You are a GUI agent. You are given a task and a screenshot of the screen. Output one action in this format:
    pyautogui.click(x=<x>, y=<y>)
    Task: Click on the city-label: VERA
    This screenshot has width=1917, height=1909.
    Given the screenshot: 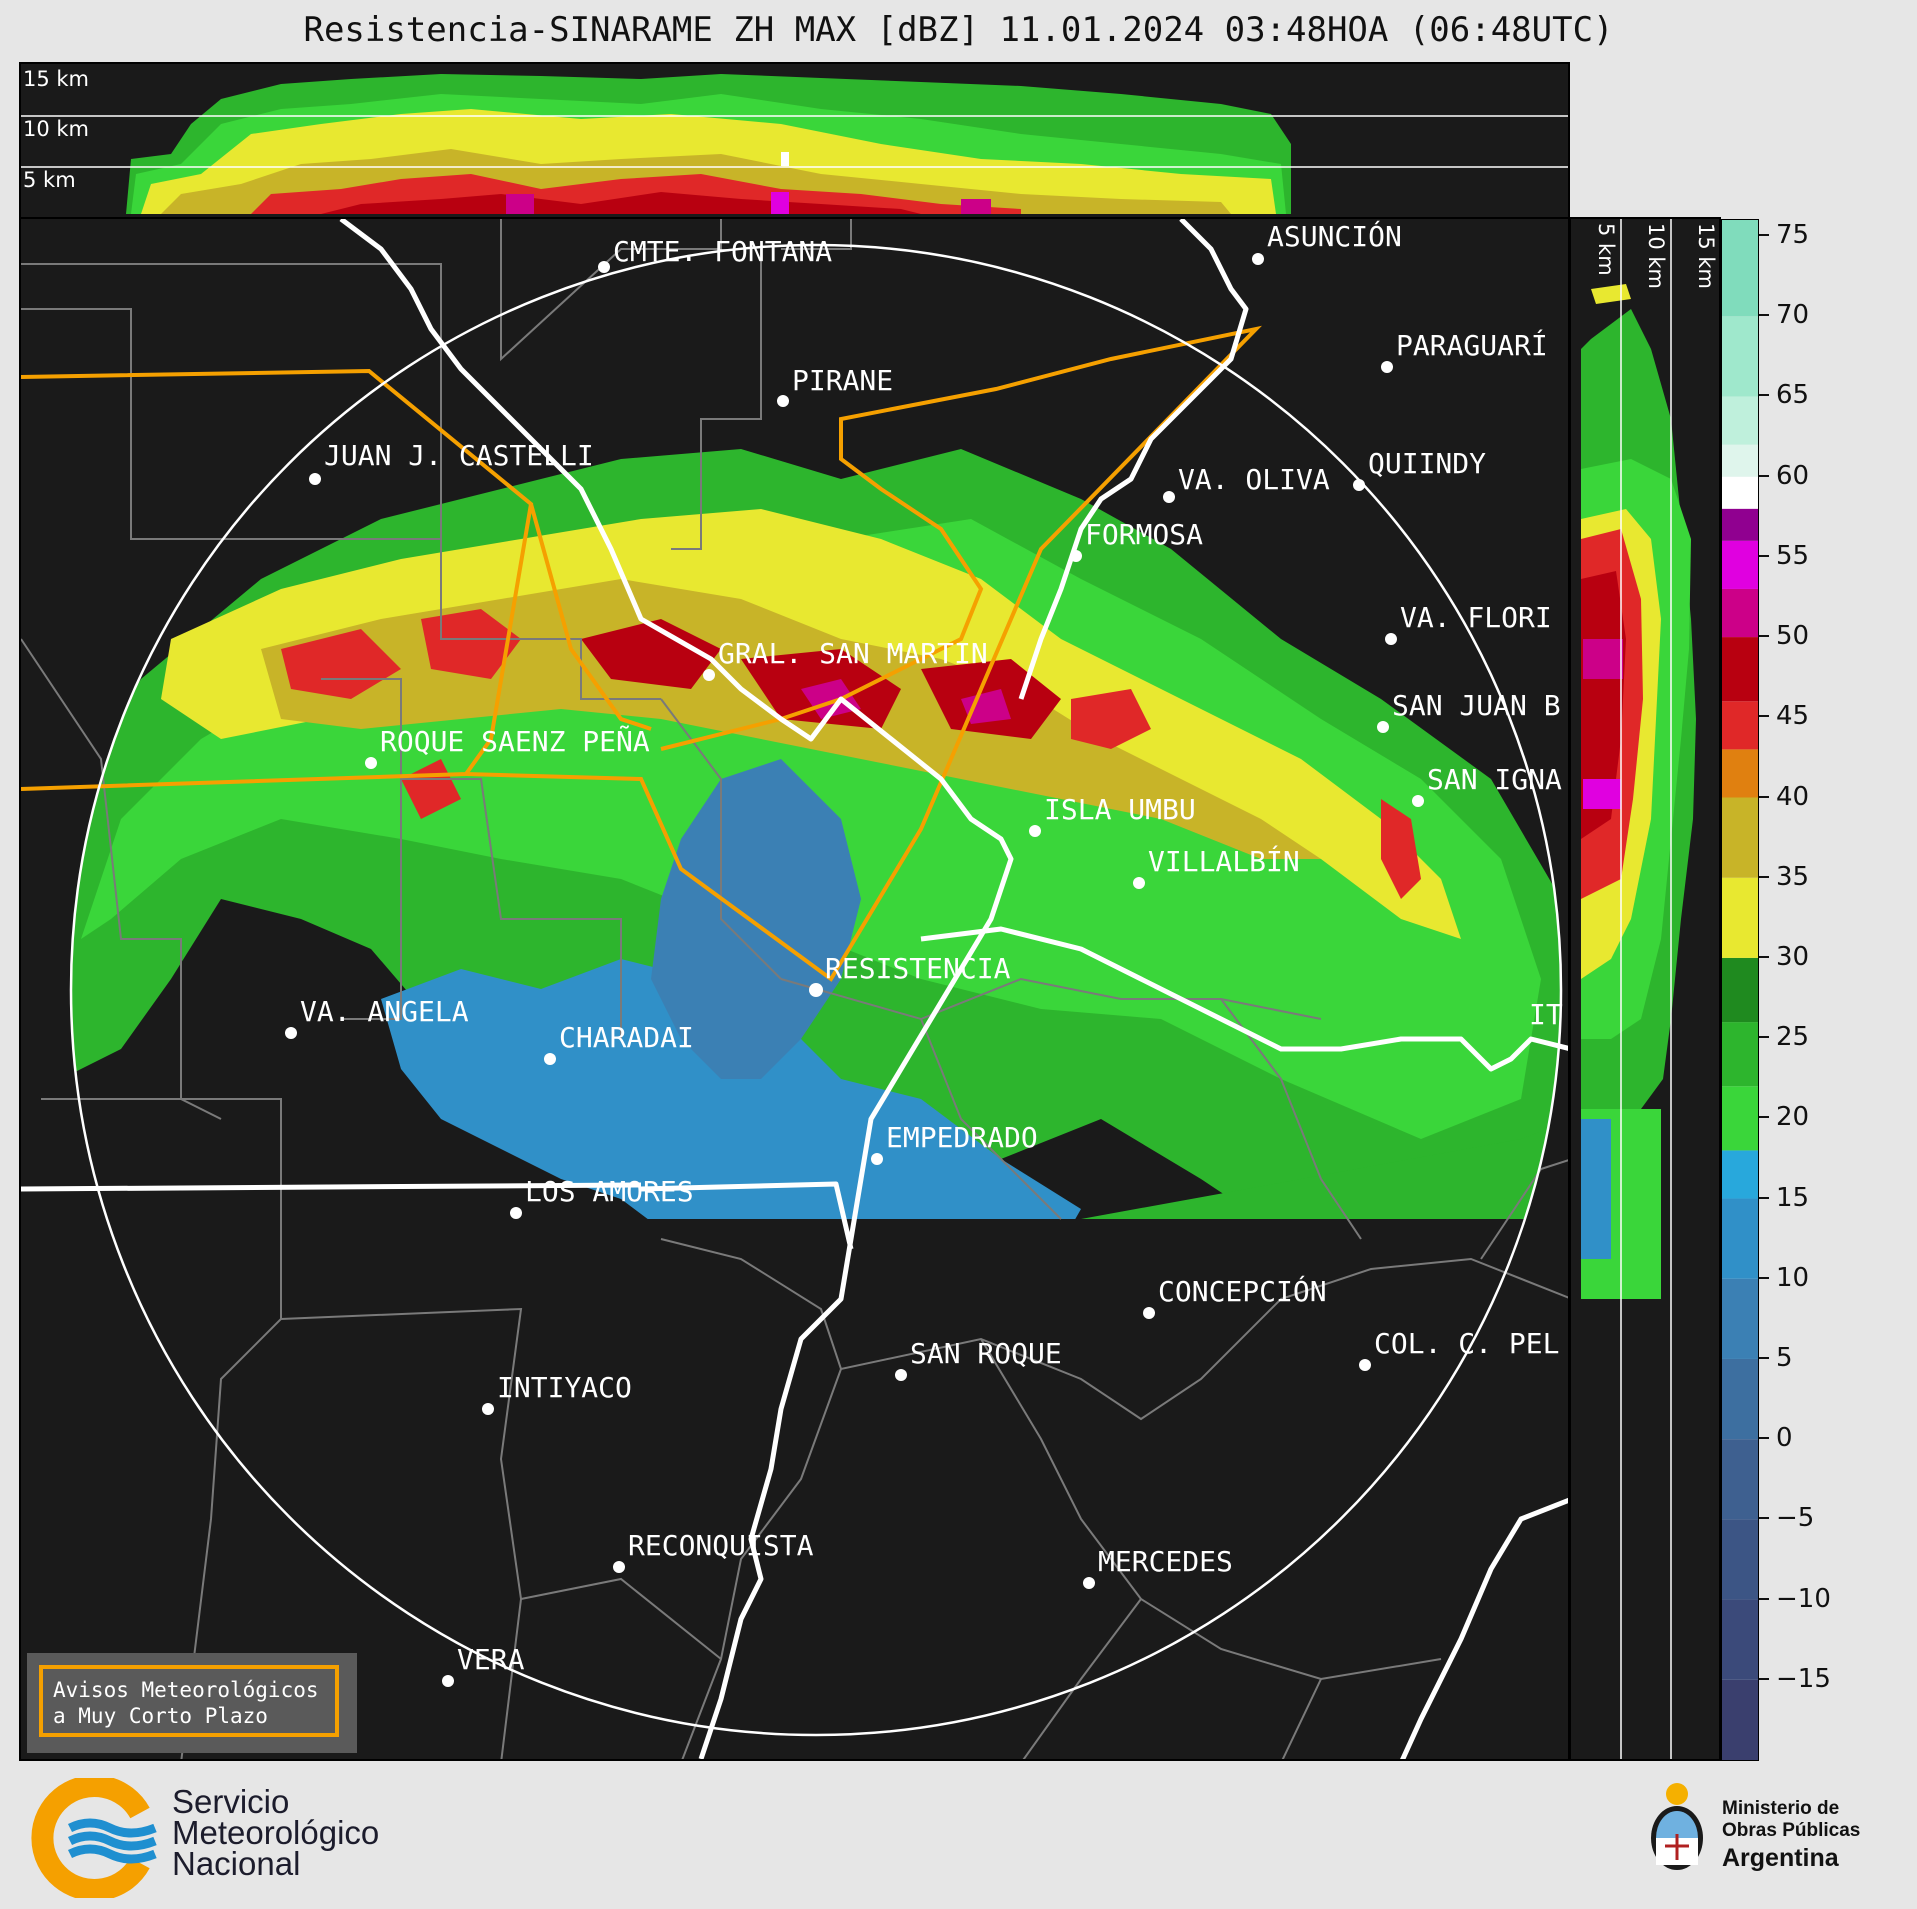 What is the action you would take?
    pyautogui.click(x=491, y=1659)
    